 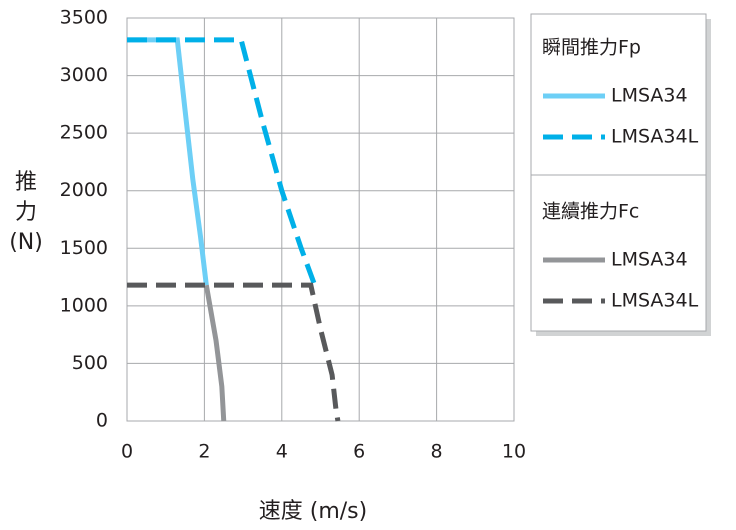 What do you see at coordinates (84, 305) in the screenshot?
I see `y-tick-label: 1000` at bounding box center [84, 305].